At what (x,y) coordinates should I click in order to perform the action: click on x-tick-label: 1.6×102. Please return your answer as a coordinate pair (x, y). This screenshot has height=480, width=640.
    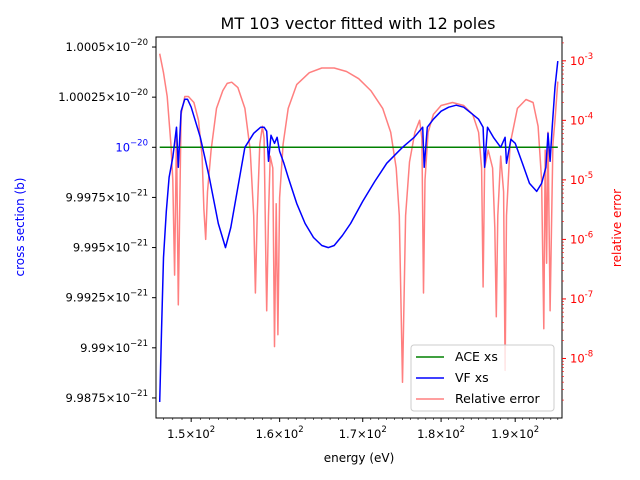
    Looking at the image, I should click on (280, 433).